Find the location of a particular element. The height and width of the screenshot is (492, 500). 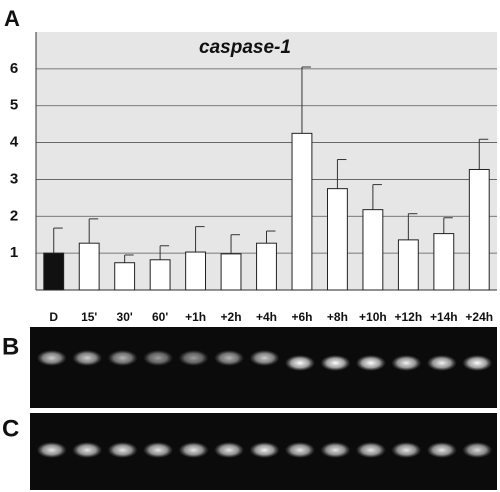

x-tick-label: +2h is located at coordinates (231, 317).